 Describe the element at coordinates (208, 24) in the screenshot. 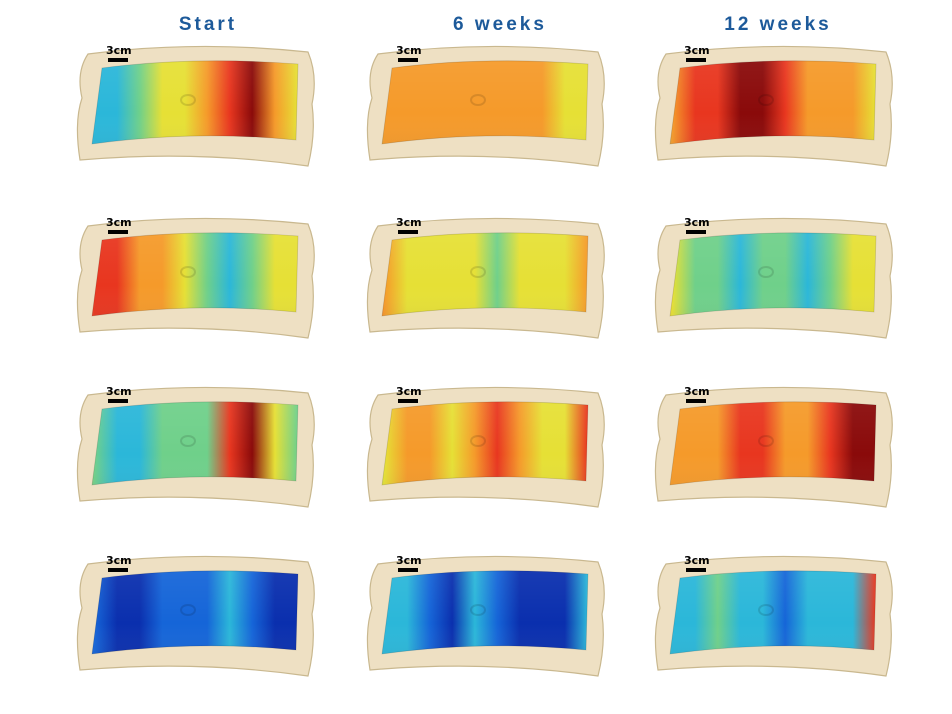

I see `column-title-start: Start` at that location.